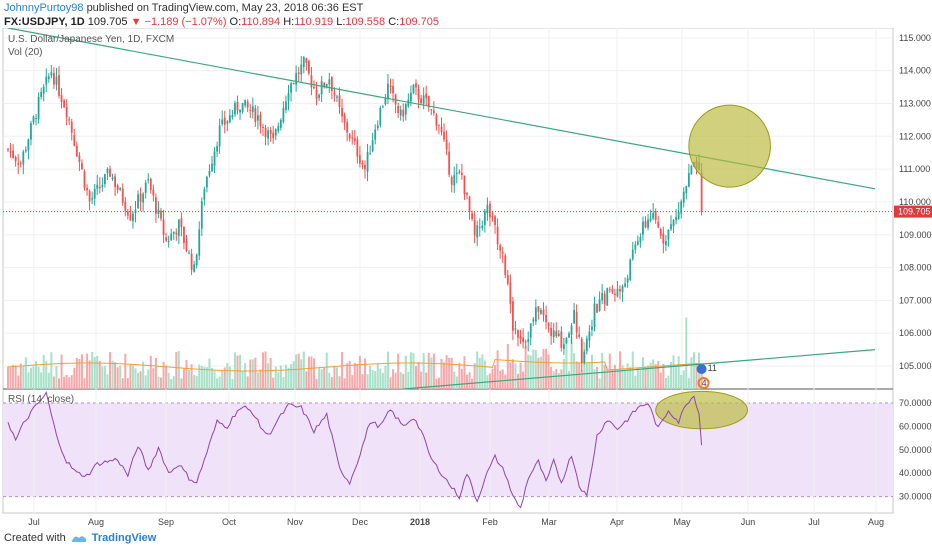 The width and height of the screenshot is (932, 550). Describe the element at coordinates (107, 22) in the screenshot. I see `last-price: 109.705` at that location.